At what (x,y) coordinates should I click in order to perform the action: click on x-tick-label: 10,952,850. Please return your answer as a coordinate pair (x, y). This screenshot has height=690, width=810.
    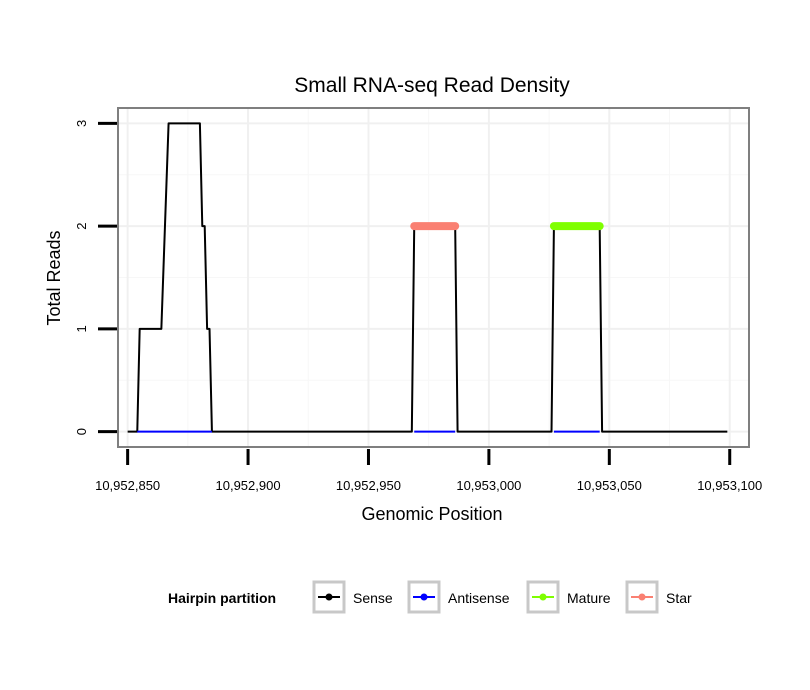
    Looking at the image, I should click on (127, 485).